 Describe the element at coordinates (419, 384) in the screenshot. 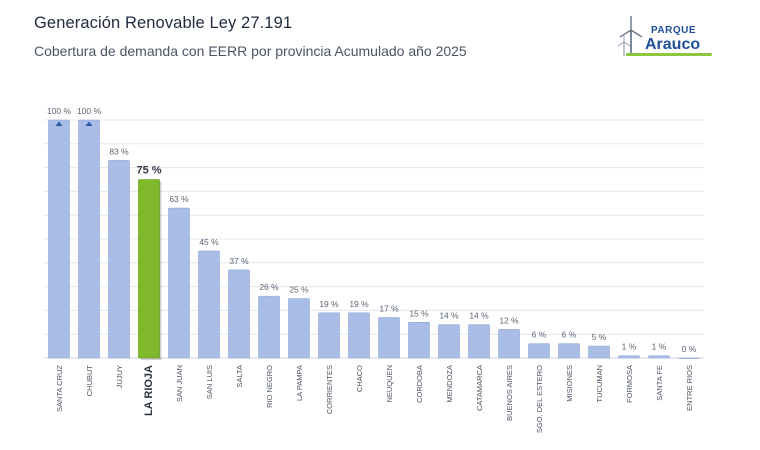

I see `tick-label: CORDOBA` at that location.